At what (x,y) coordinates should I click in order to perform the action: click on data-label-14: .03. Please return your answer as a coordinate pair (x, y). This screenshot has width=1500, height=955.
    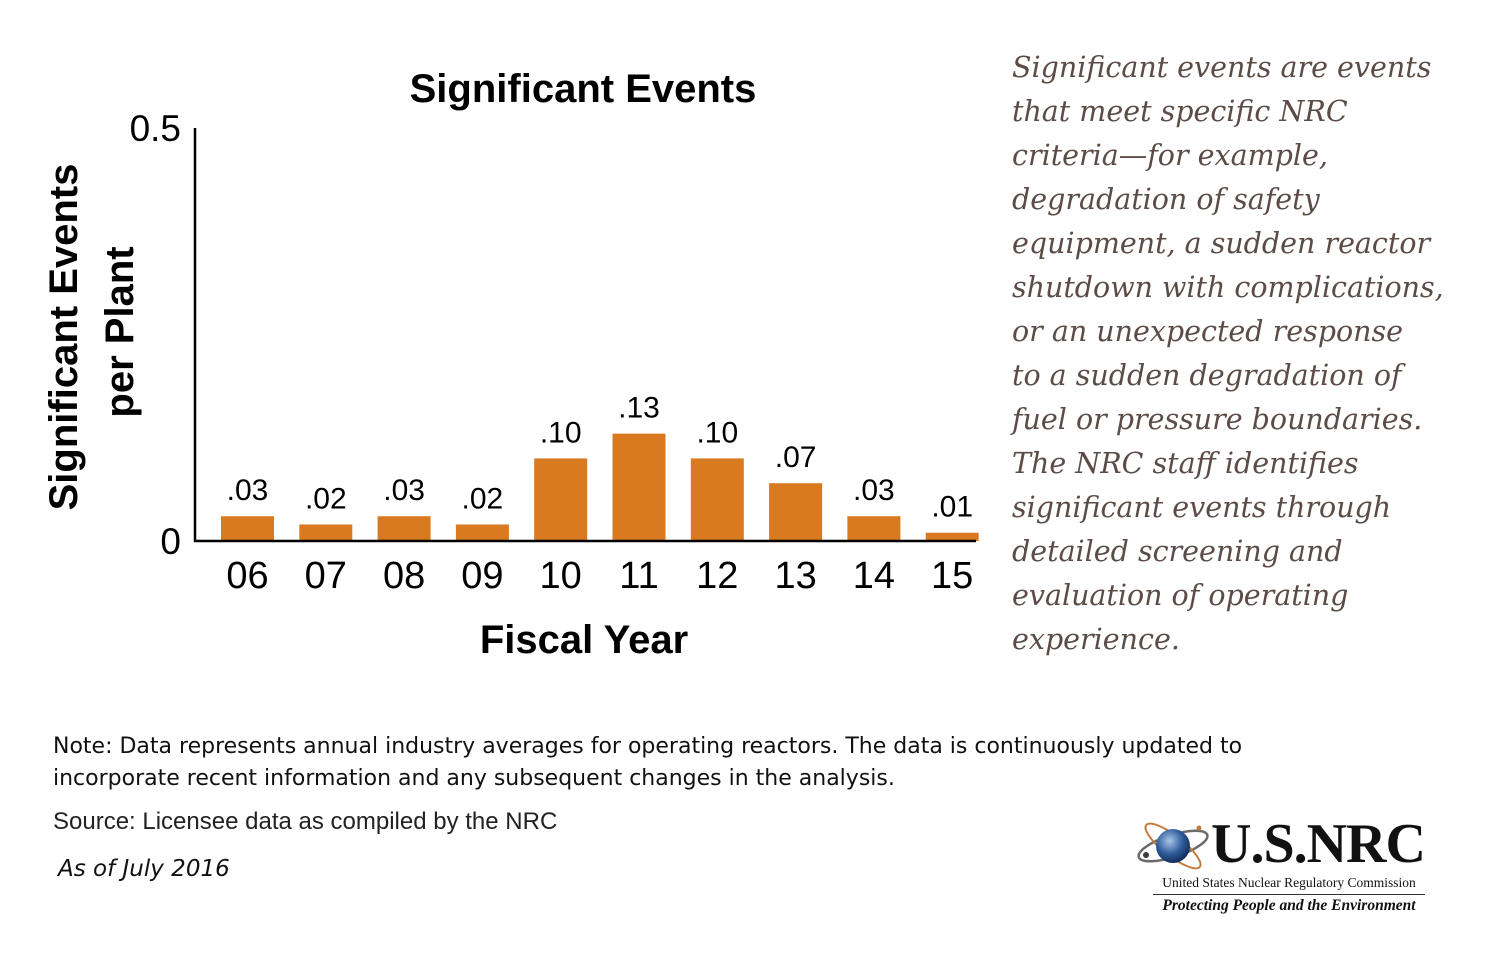
    Looking at the image, I should click on (874, 490).